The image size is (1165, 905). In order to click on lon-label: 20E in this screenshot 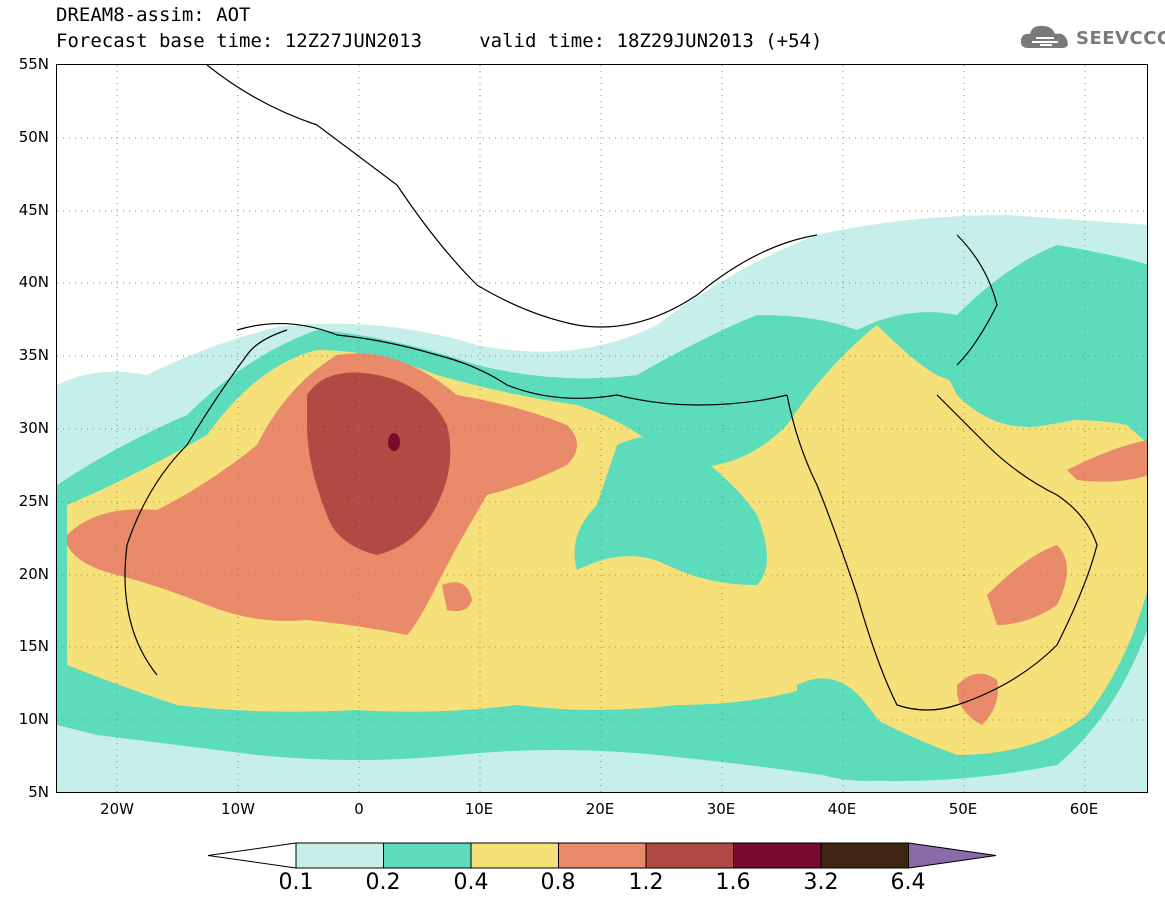, I will do `click(600, 809)`.